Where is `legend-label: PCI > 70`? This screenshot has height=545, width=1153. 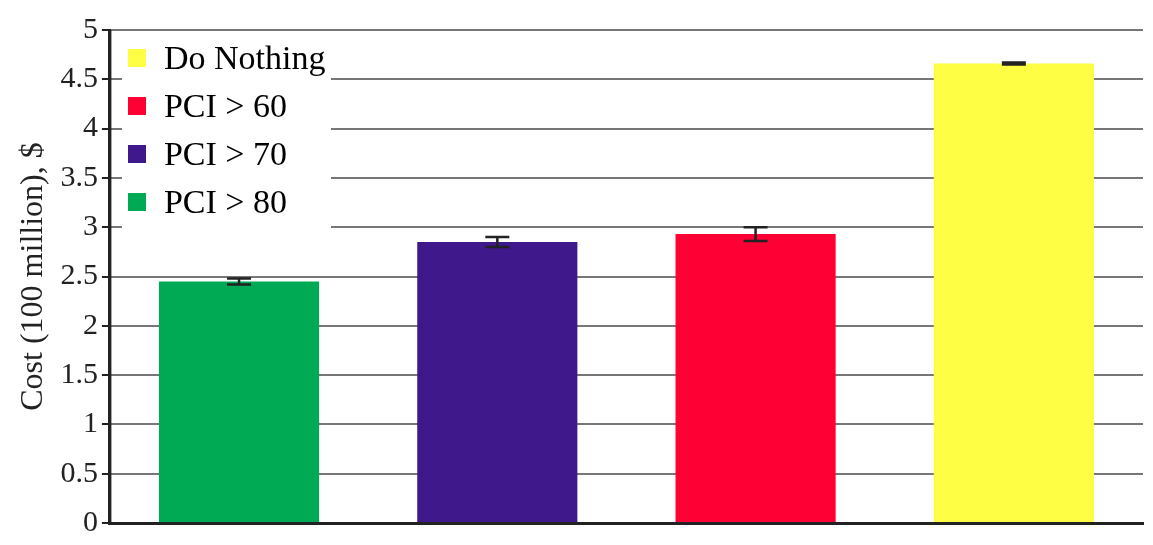 legend-label: PCI > 70 is located at coordinates (225, 154).